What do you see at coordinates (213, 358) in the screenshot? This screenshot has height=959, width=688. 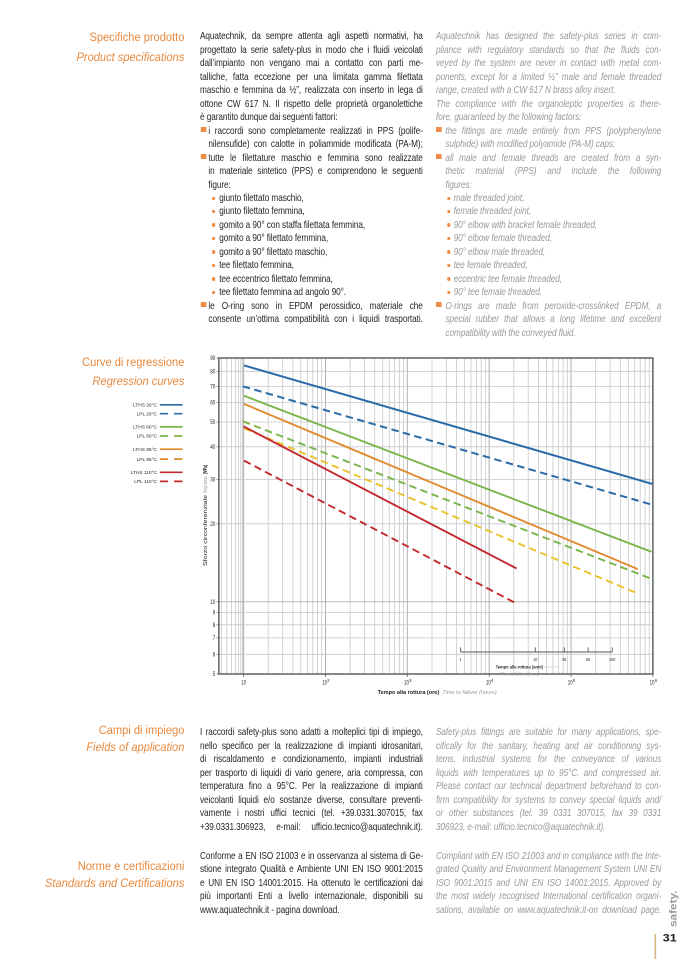 I see `svg-text: 90` at bounding box center [213, 358].